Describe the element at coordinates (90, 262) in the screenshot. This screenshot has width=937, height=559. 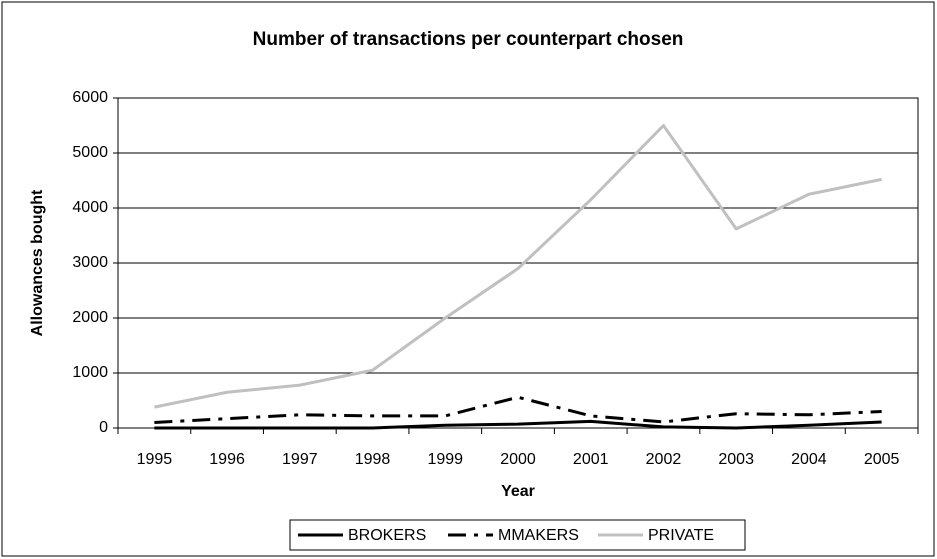
I see `y-tick-label: 3000` at that location.